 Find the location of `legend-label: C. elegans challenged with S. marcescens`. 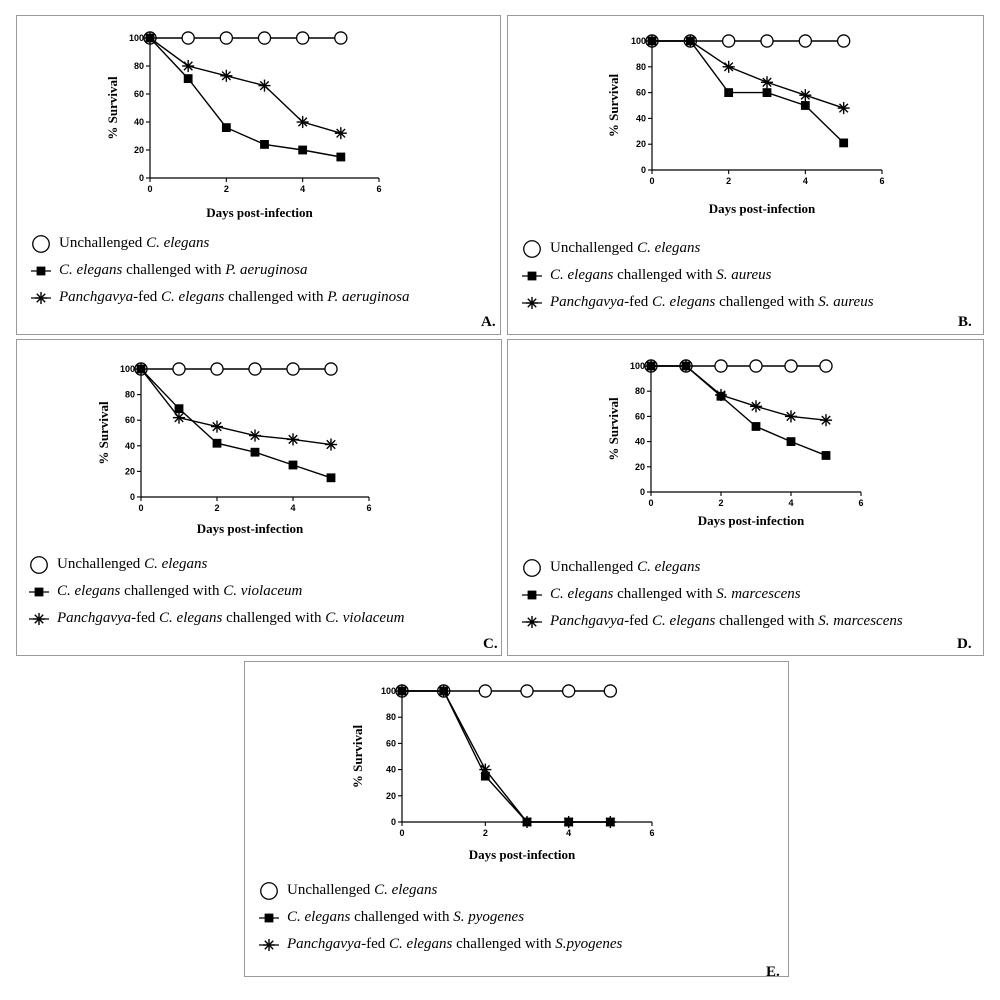

legend-label: C. elegans challenged with S. marcescens is located at coordinates (675, 594).